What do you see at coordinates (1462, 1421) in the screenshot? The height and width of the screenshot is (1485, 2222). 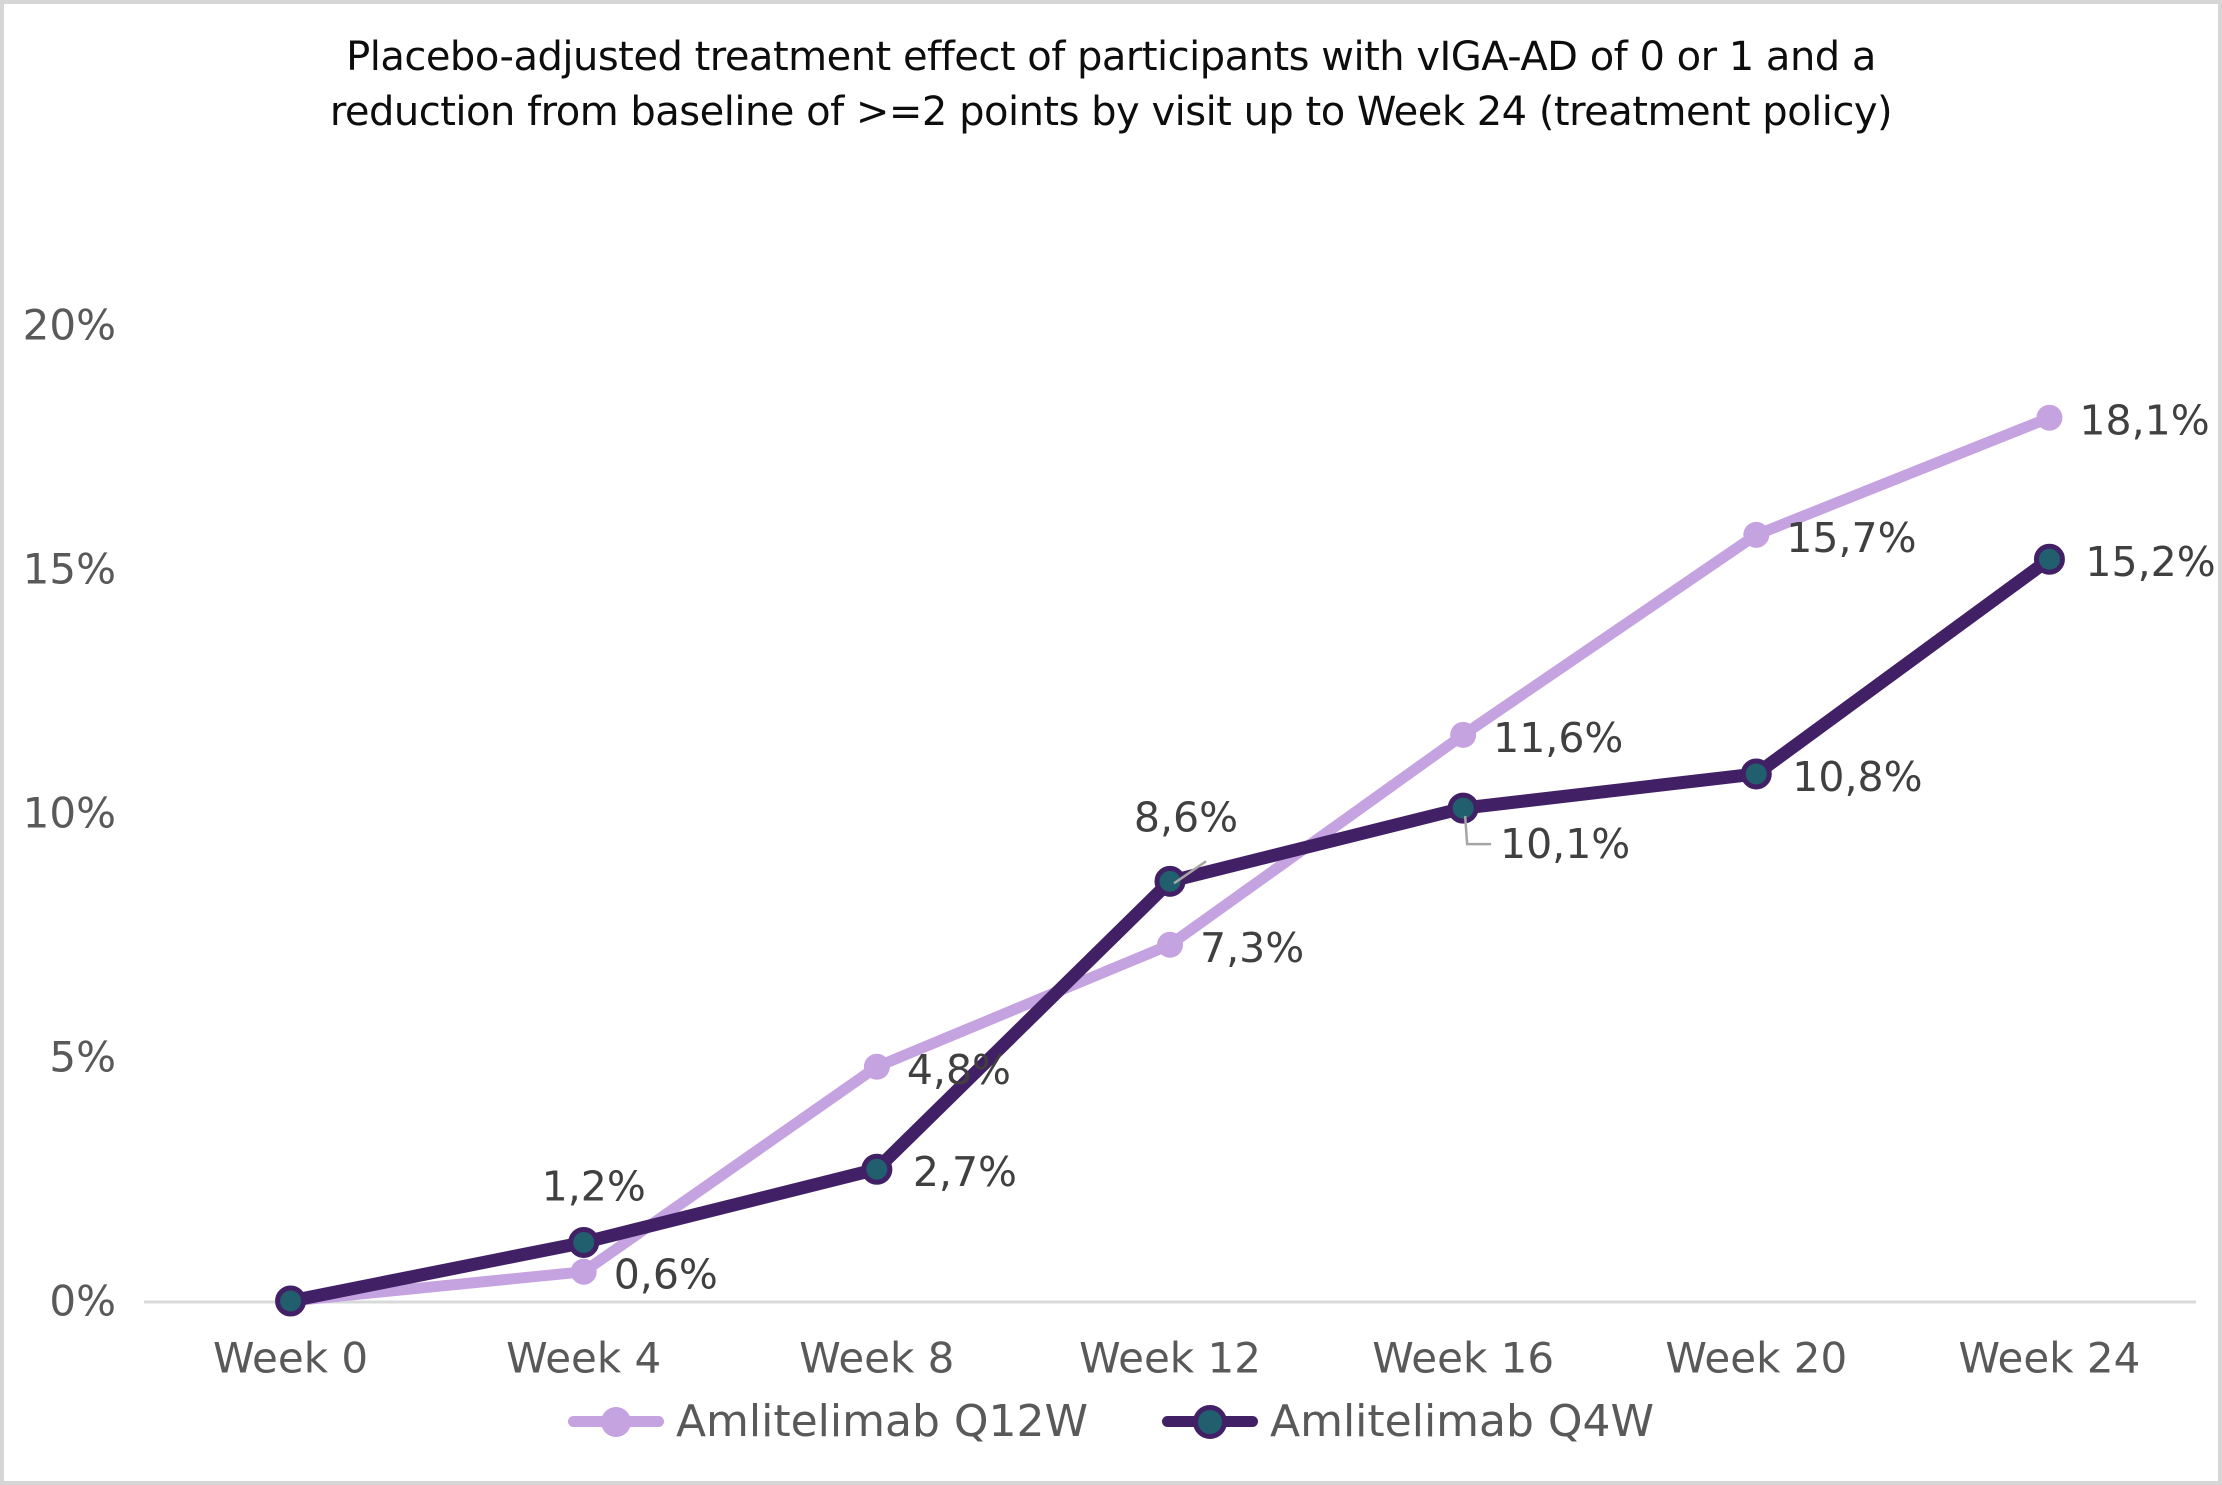 I see `legend-label-q4w: Amlitelimab Q4W` at bounding box center [1462, 1421].